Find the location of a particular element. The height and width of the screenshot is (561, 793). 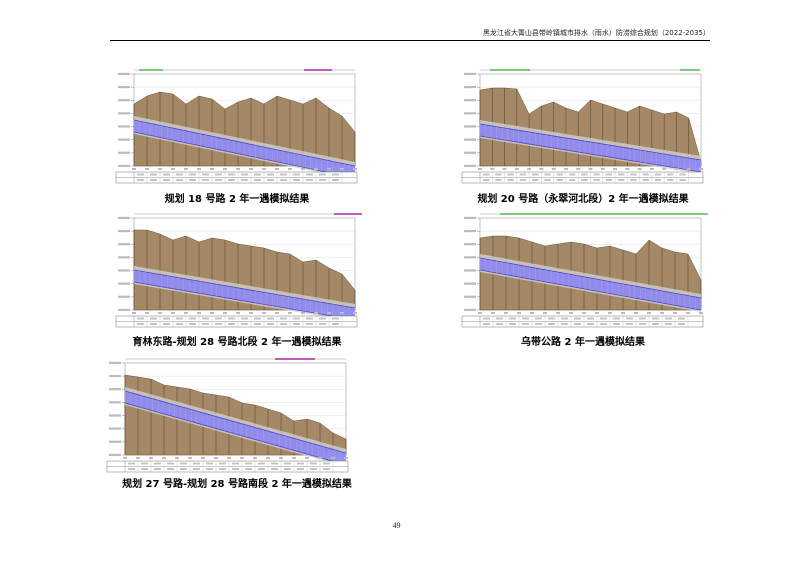

figure-caption-4: 乌带公路 2 年一遇模拟结果 is located at coordinates (583, 342).